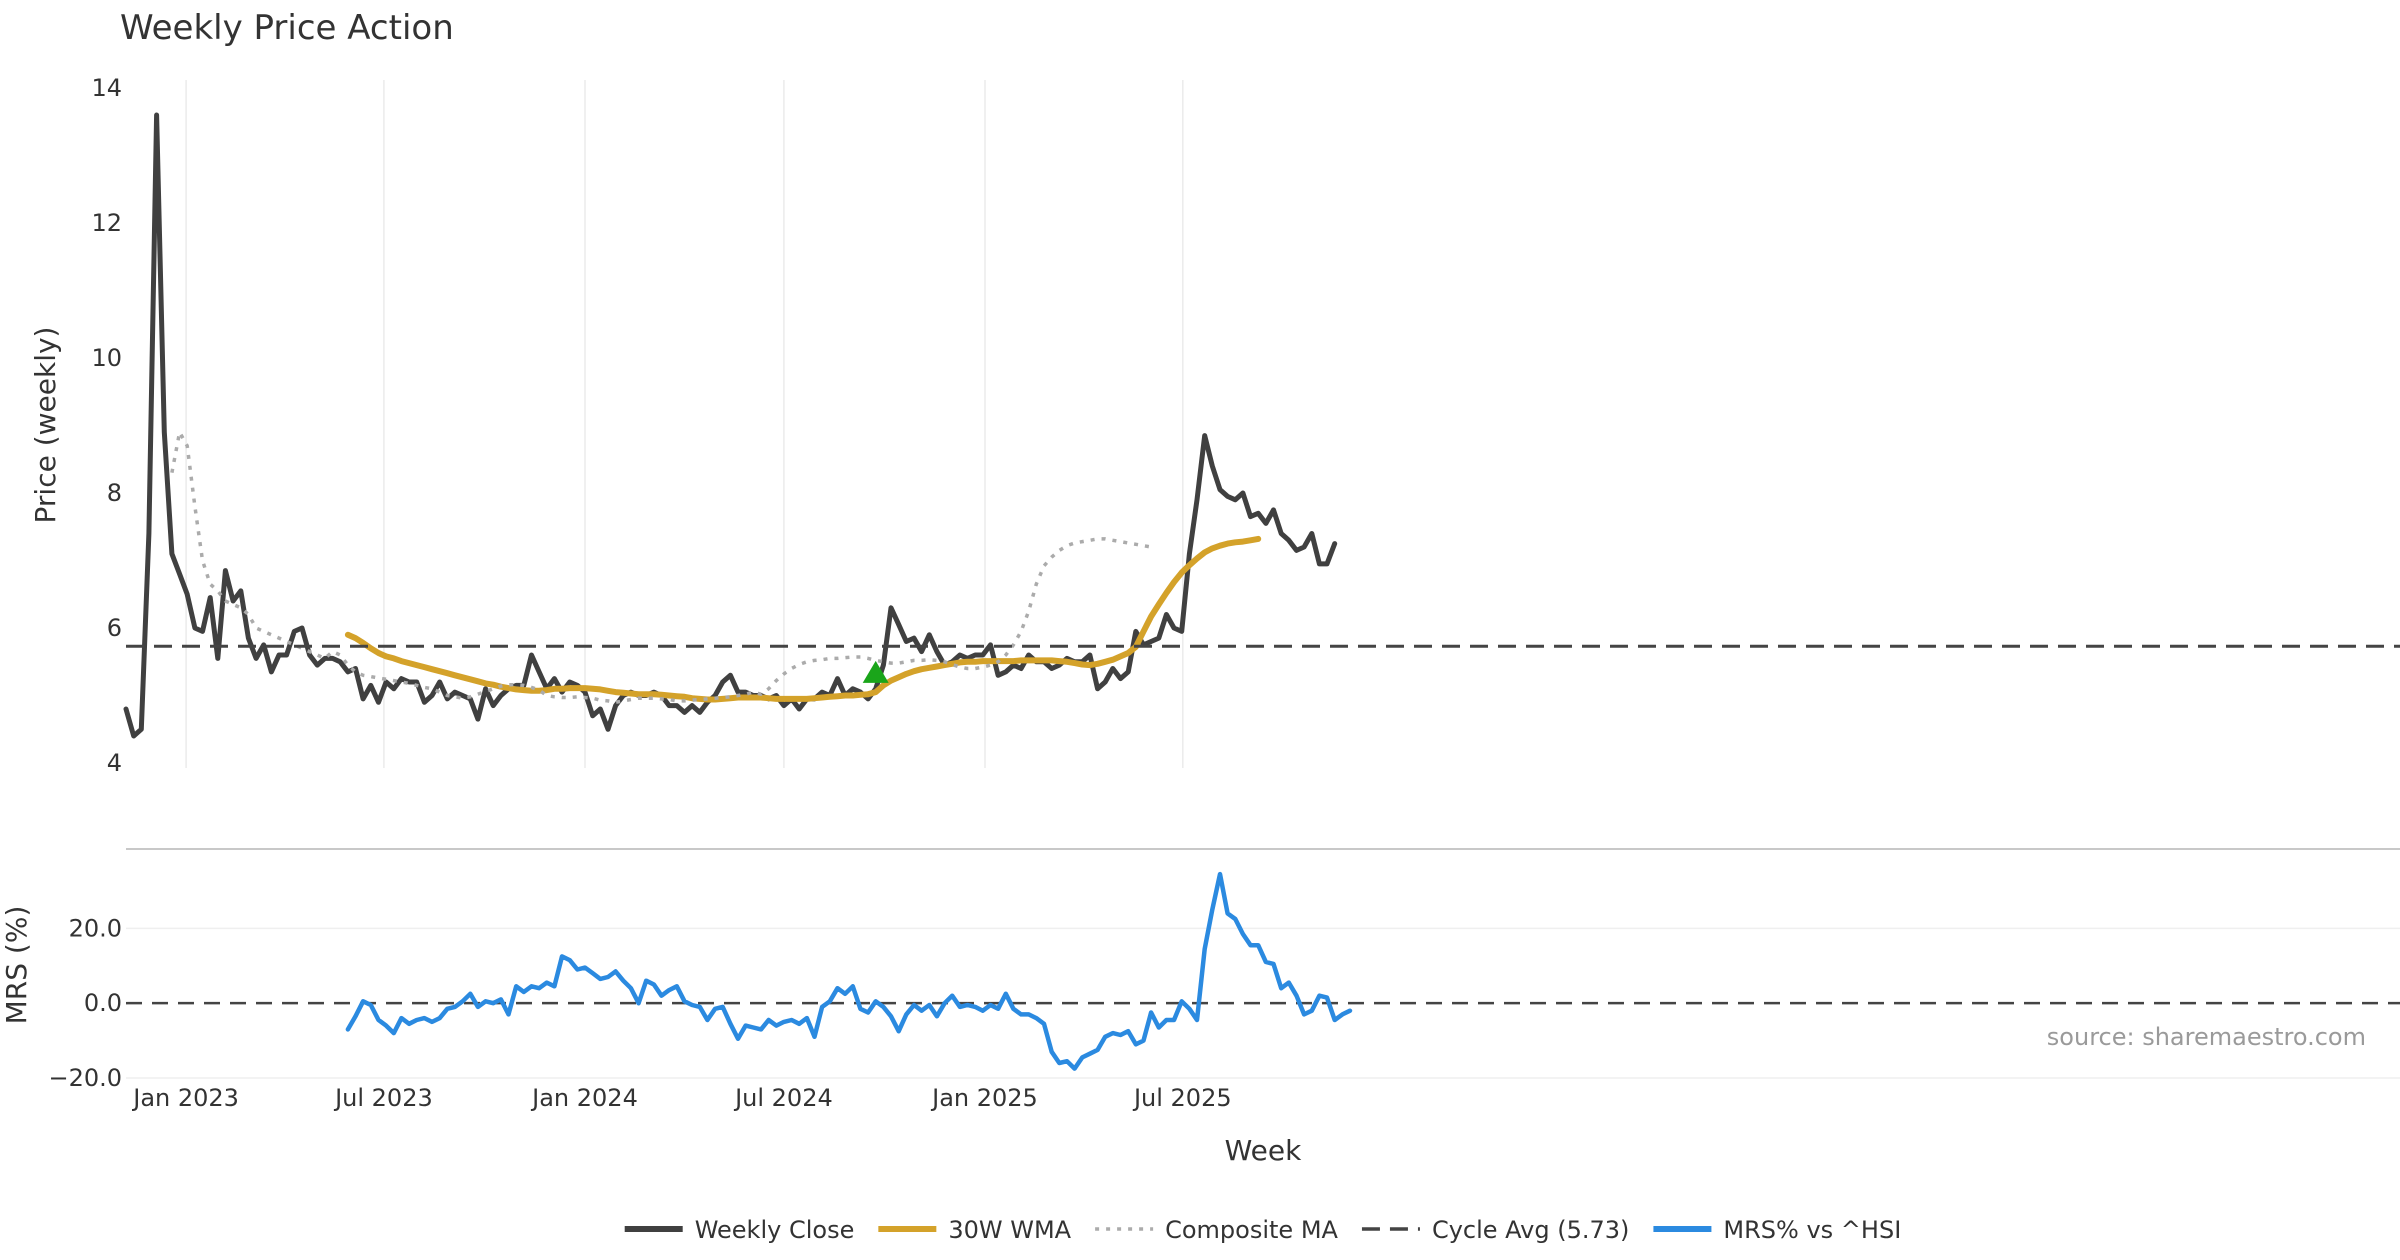  I want to click on x-tick-label: Jan 2023, so click(185, 1098).